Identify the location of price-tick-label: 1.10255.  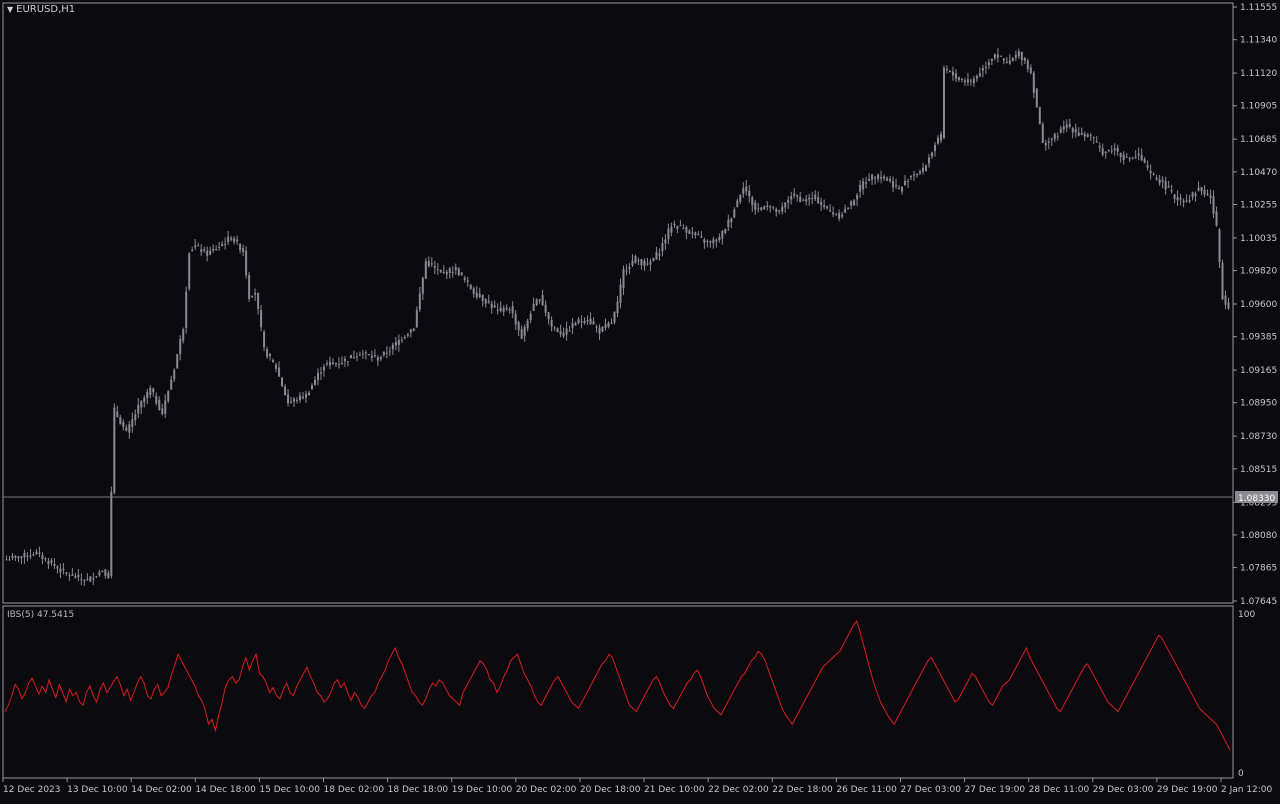
(1258, 205).